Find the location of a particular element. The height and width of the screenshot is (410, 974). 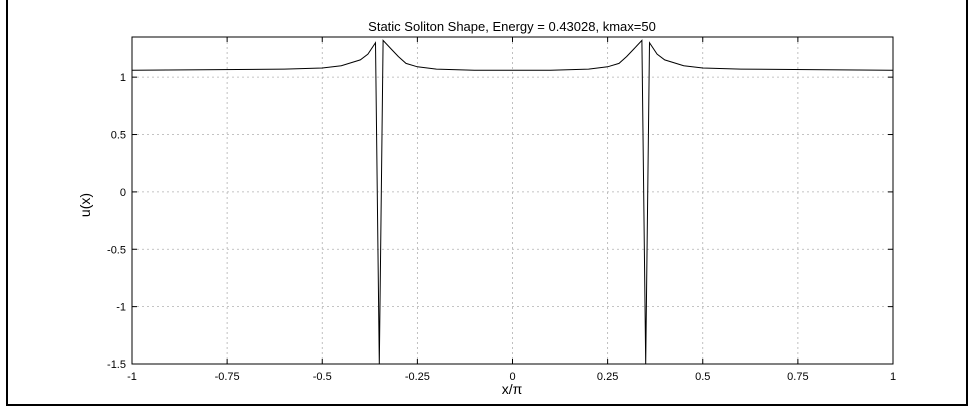

x-tick-label: 1 is located at coordinates (893, 377).